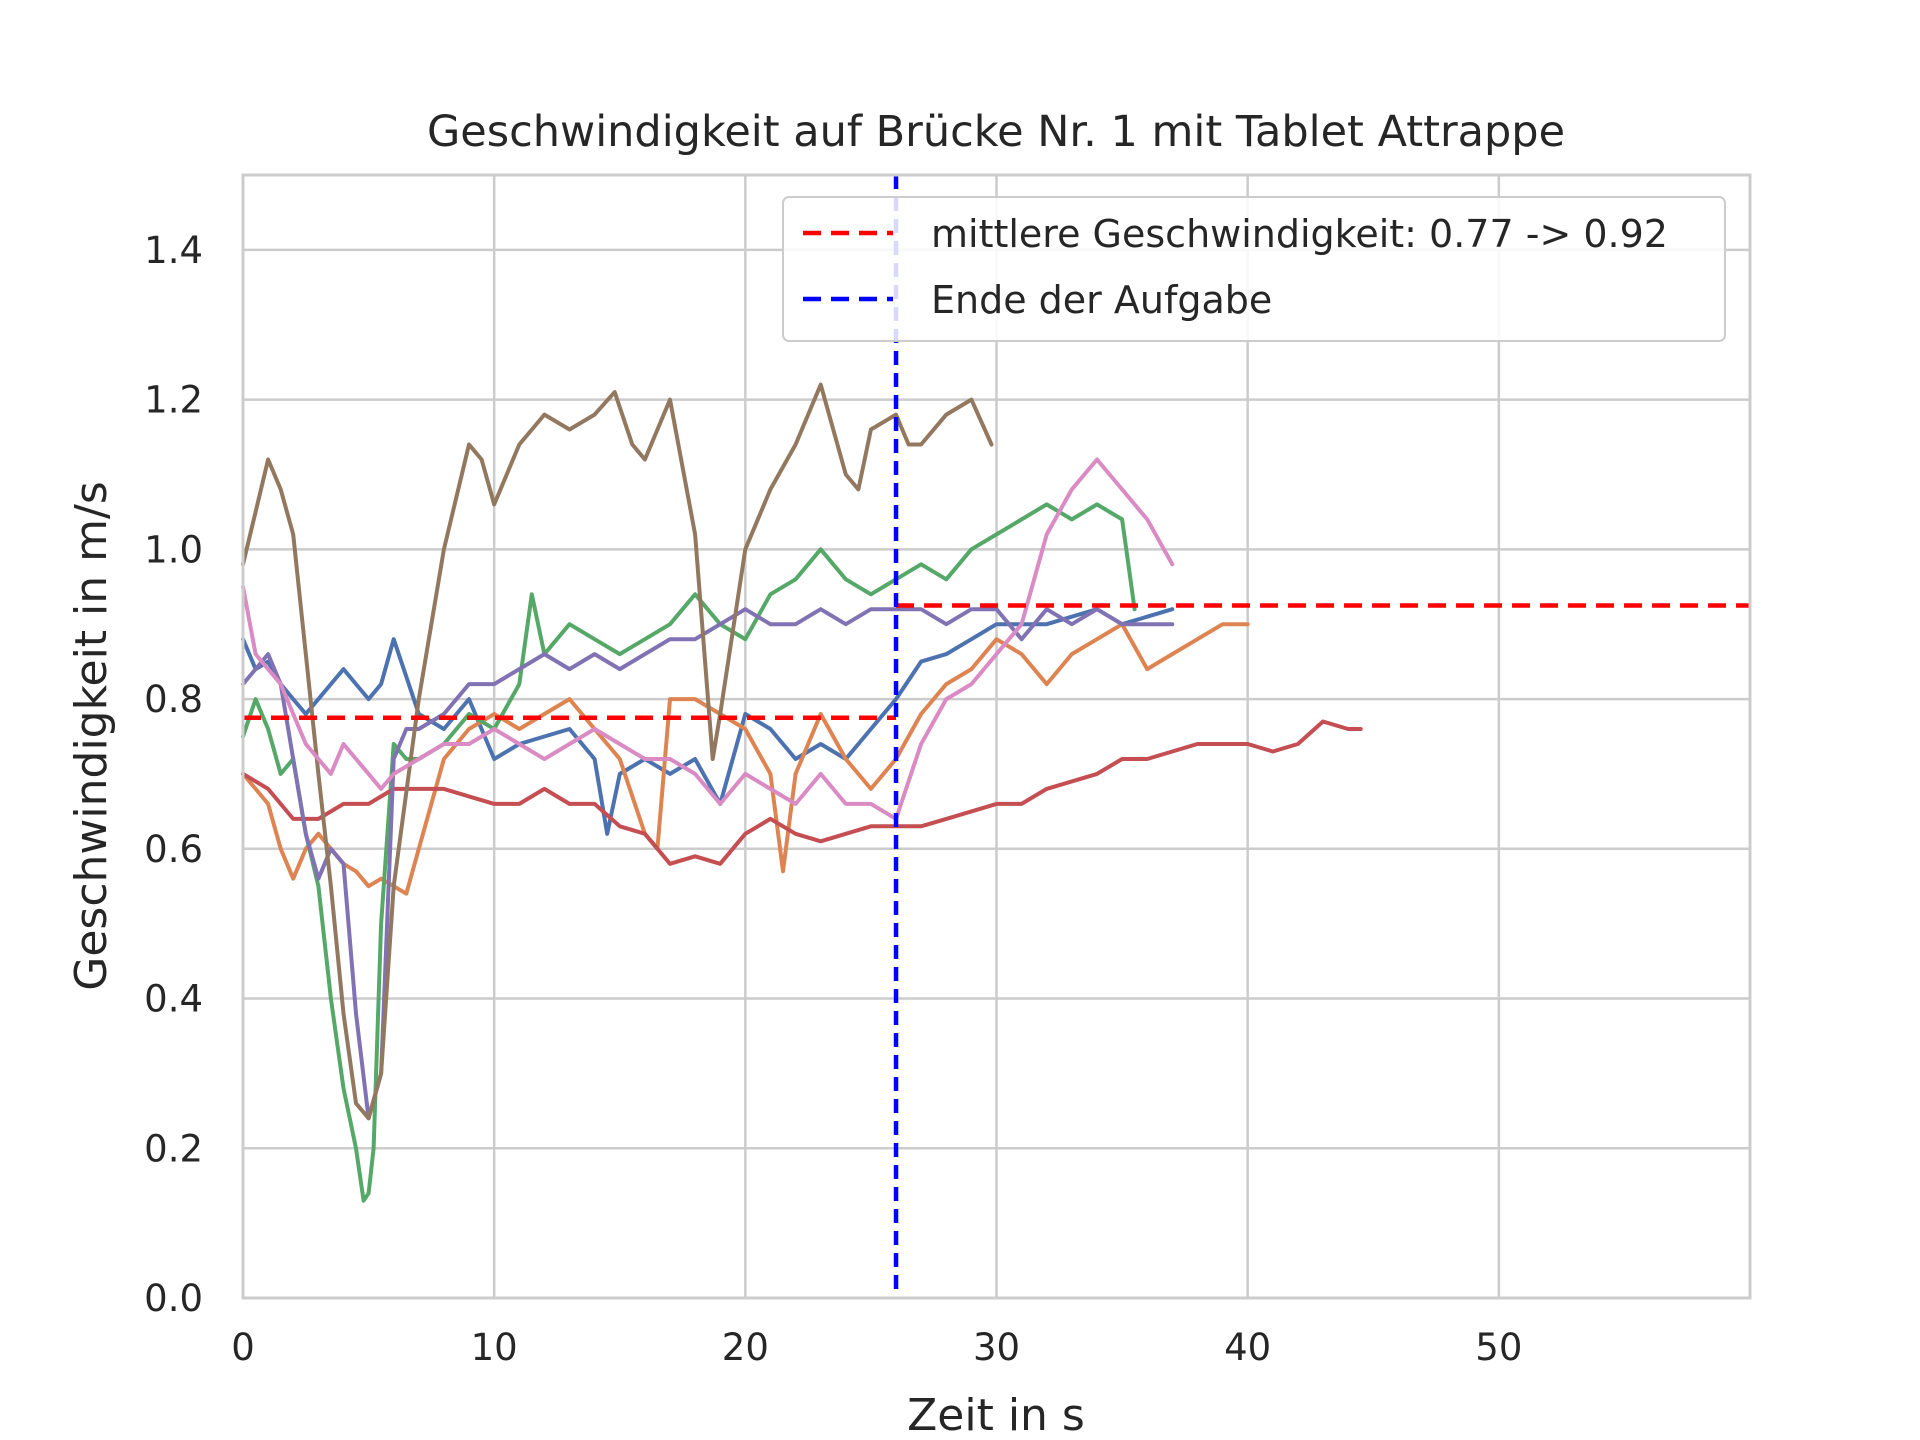  What do you see at coordinates (996, 1347) in the screenshot?
I see `x-tick-label: 30` at bounding box center [996, 1347].